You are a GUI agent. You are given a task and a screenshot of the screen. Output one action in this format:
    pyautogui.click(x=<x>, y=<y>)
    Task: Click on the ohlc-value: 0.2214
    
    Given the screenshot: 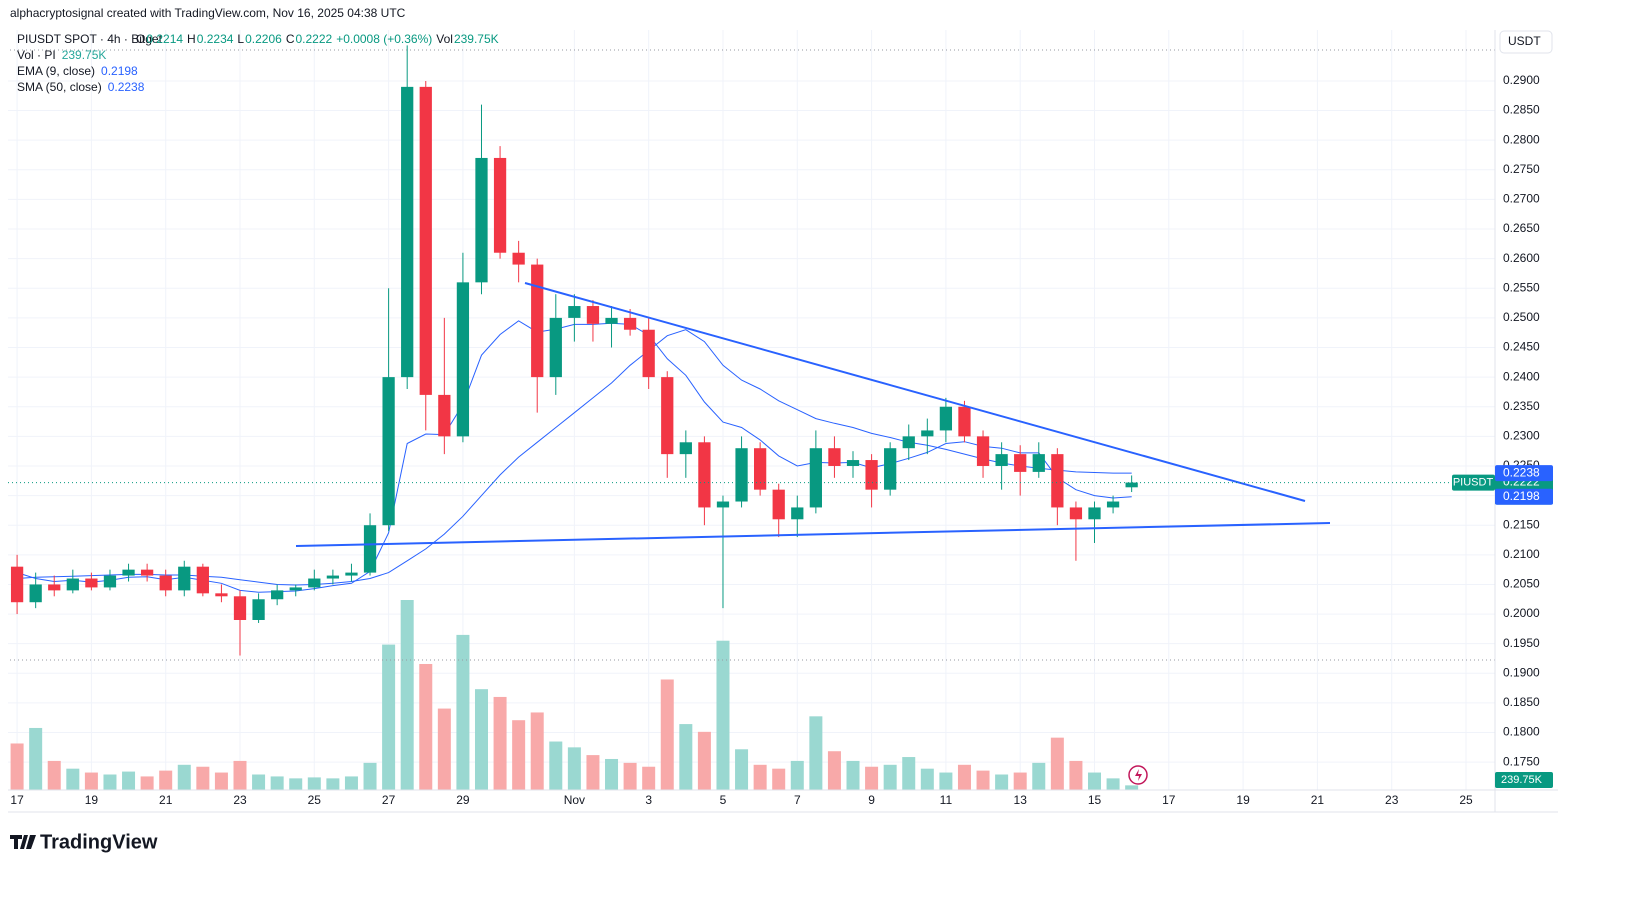 What is the action you would take?
    pyautogui.click(x=164, y=39)
    